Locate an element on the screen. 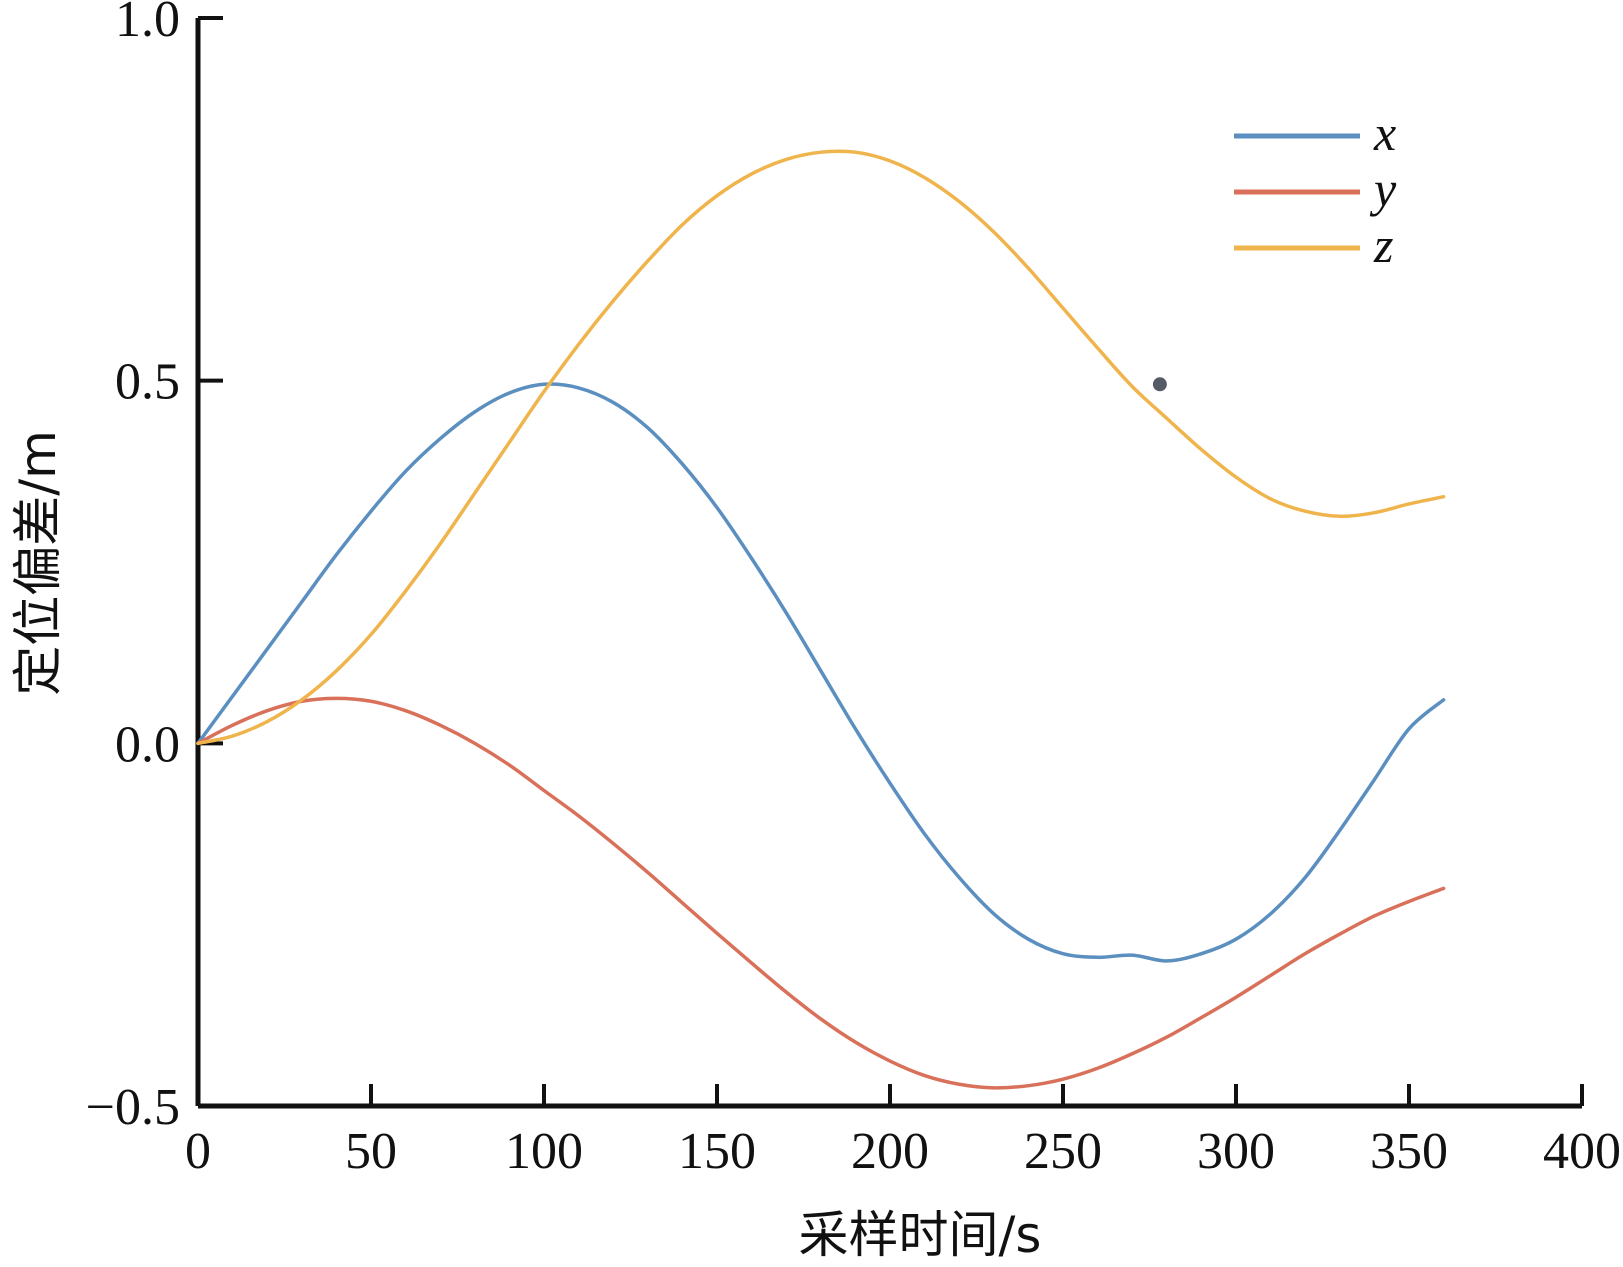 The height and width of the screenshot is (1267, 1623). x-axis-ticks: 0 50 100 150 200 250 300 350 400 is located at coordinates (903, 1132).